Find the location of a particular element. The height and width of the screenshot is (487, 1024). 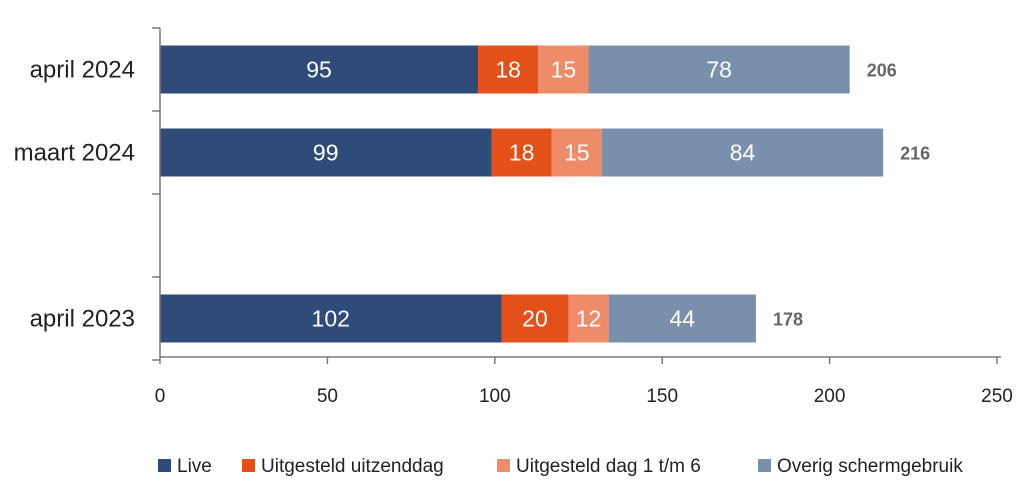

x-tick-label: 150 is located at coordinates (662, 396).